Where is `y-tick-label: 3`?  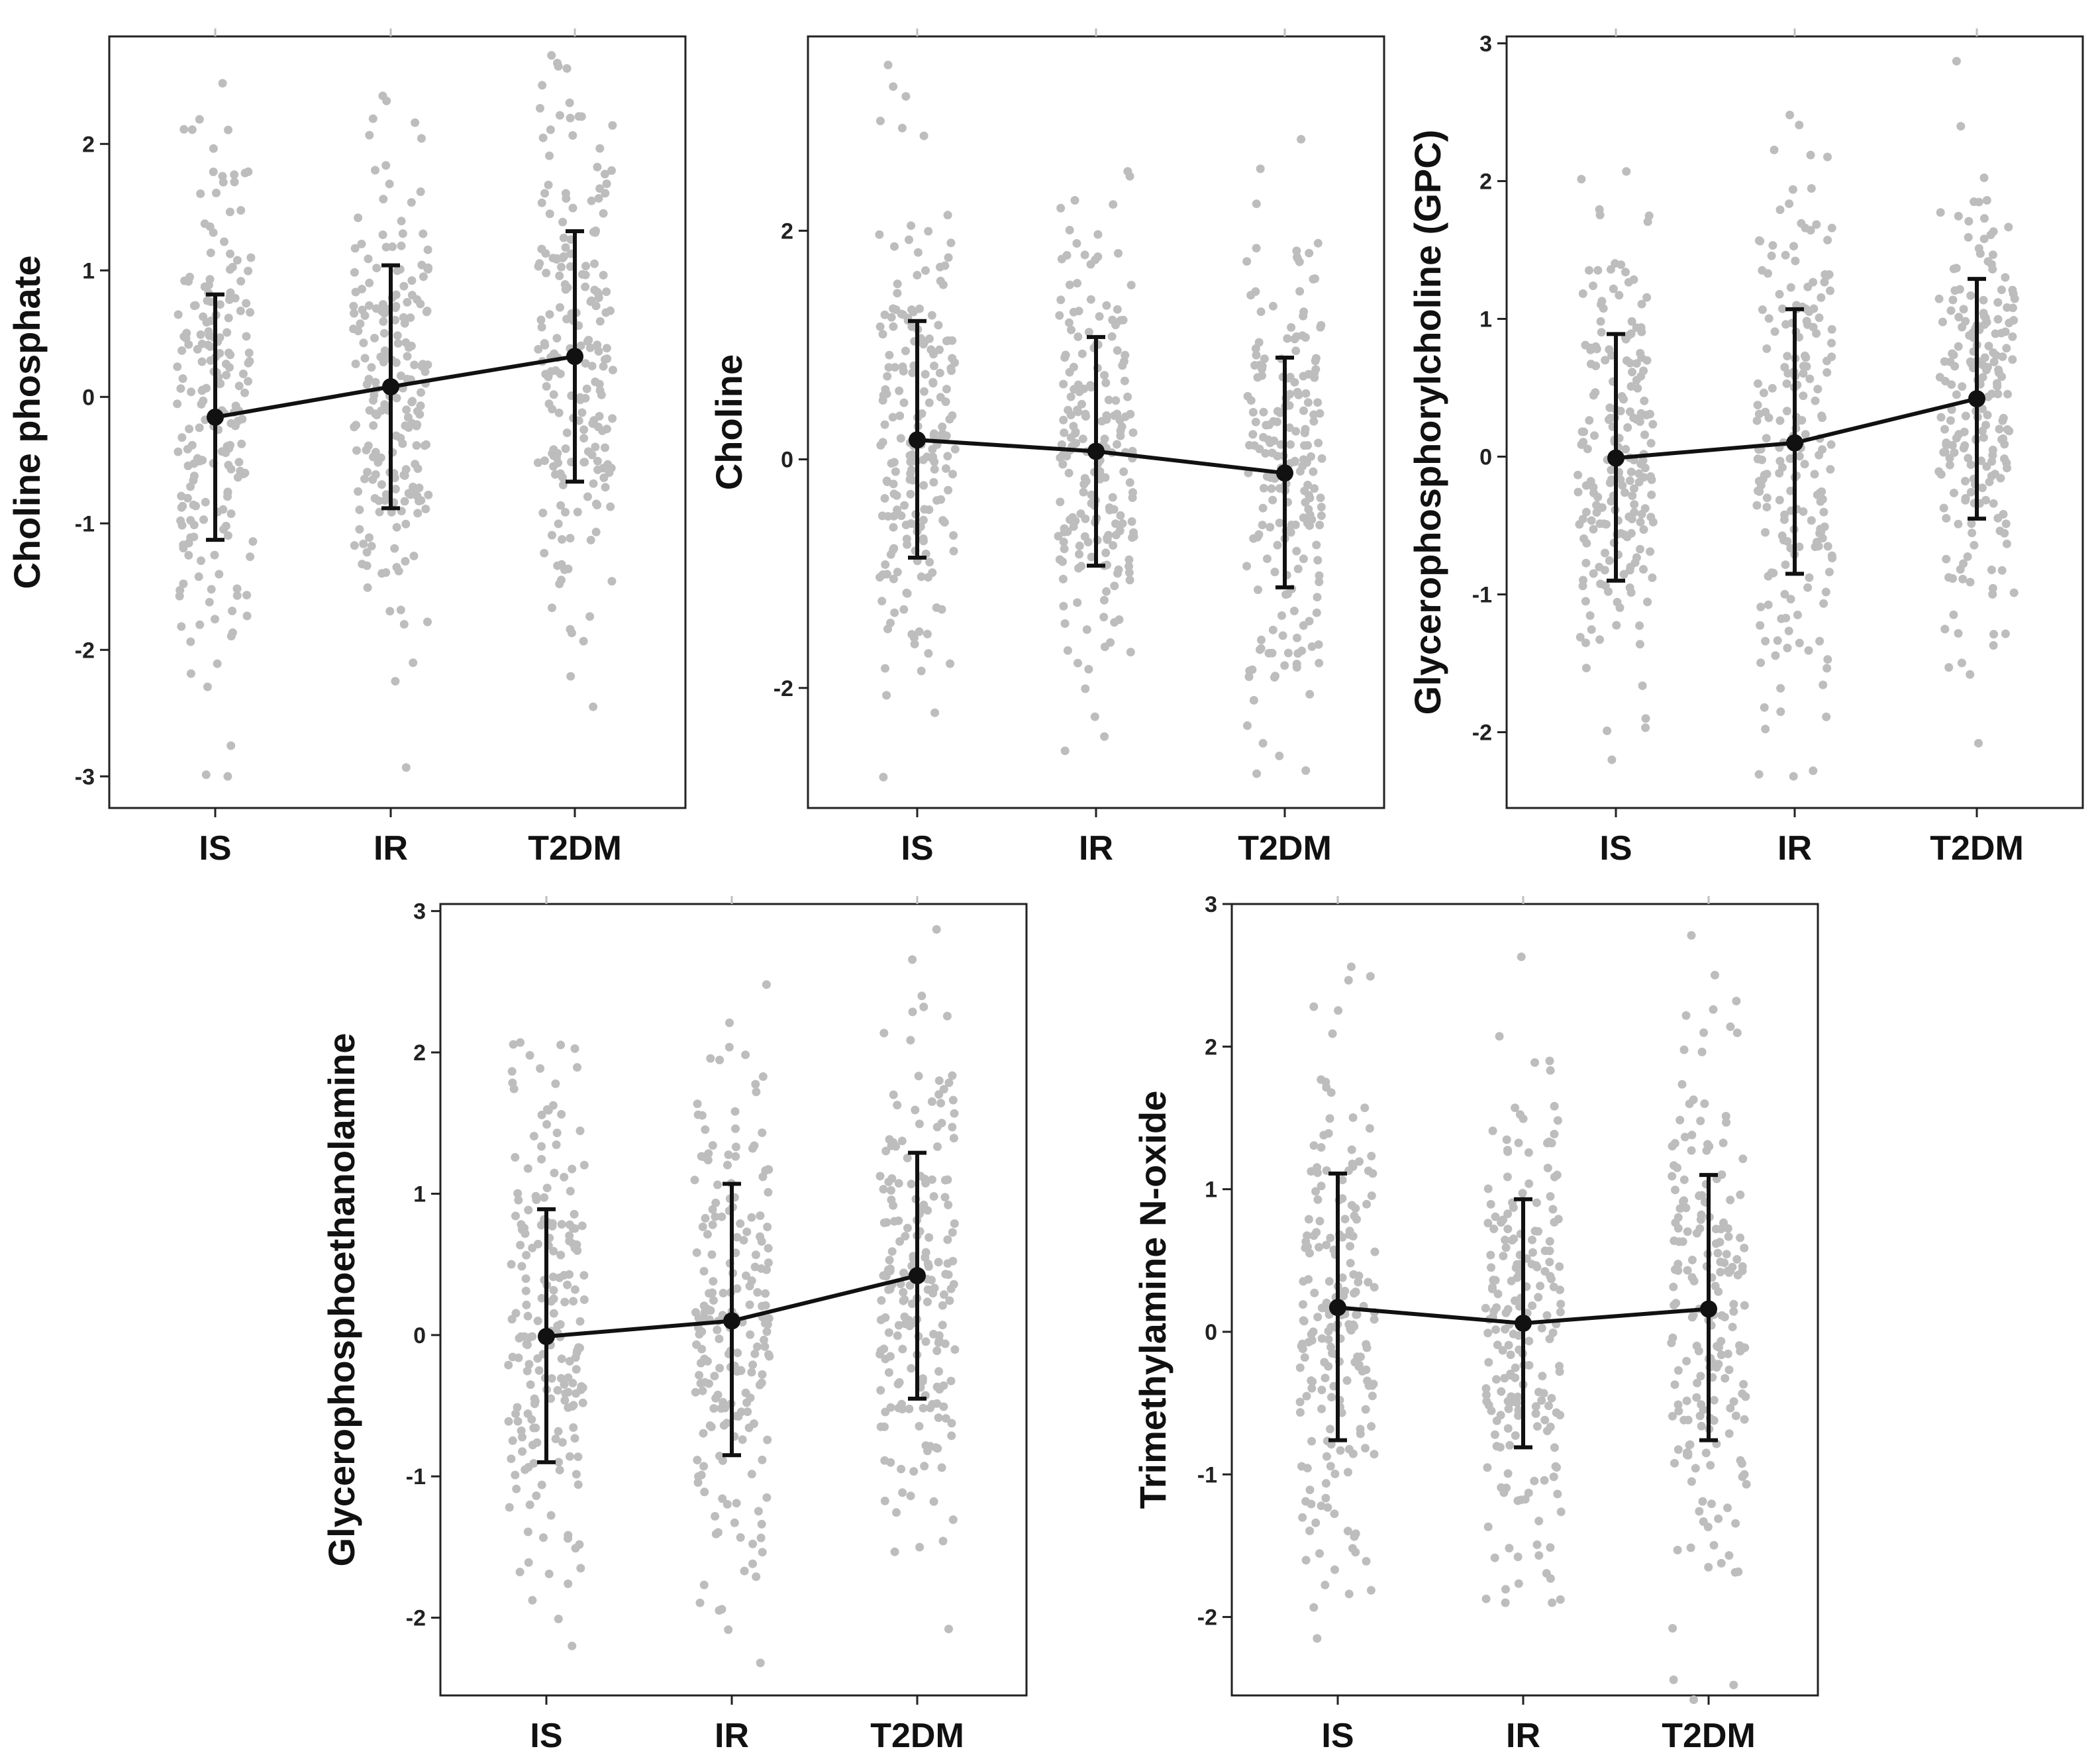 y-tick-label: 3 is located at coordinates (1486, 43).